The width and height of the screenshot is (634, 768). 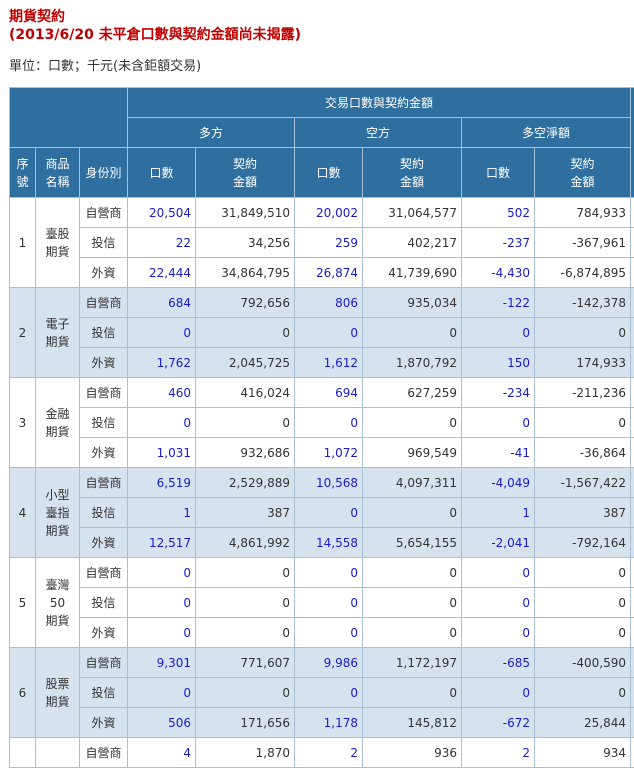 What do you see at coordinates (162, 723) in the screenshot?
I see `long-lots-cell: 506` at bounding box center [162, 723].